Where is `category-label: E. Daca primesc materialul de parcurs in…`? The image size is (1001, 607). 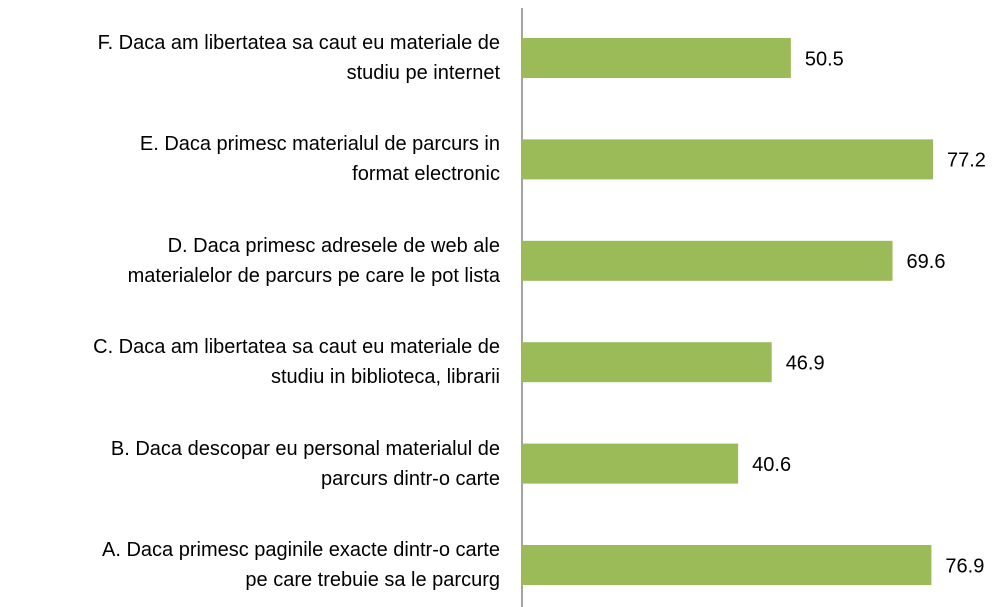 category-label: E. Daca primesc materialul de parcurs in… is located at coordinates (319, 159).